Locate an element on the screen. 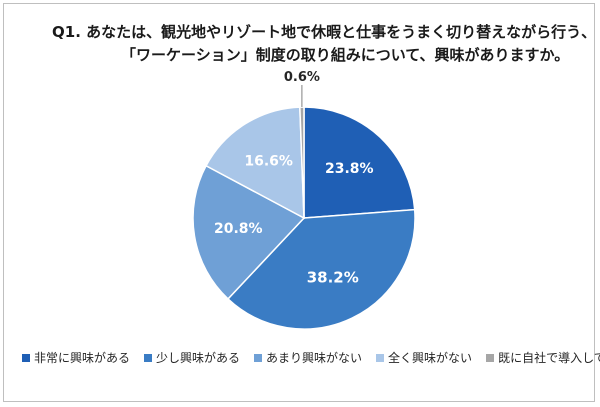  slice-label-1: 38.2% is located at coordinates (333, 278).